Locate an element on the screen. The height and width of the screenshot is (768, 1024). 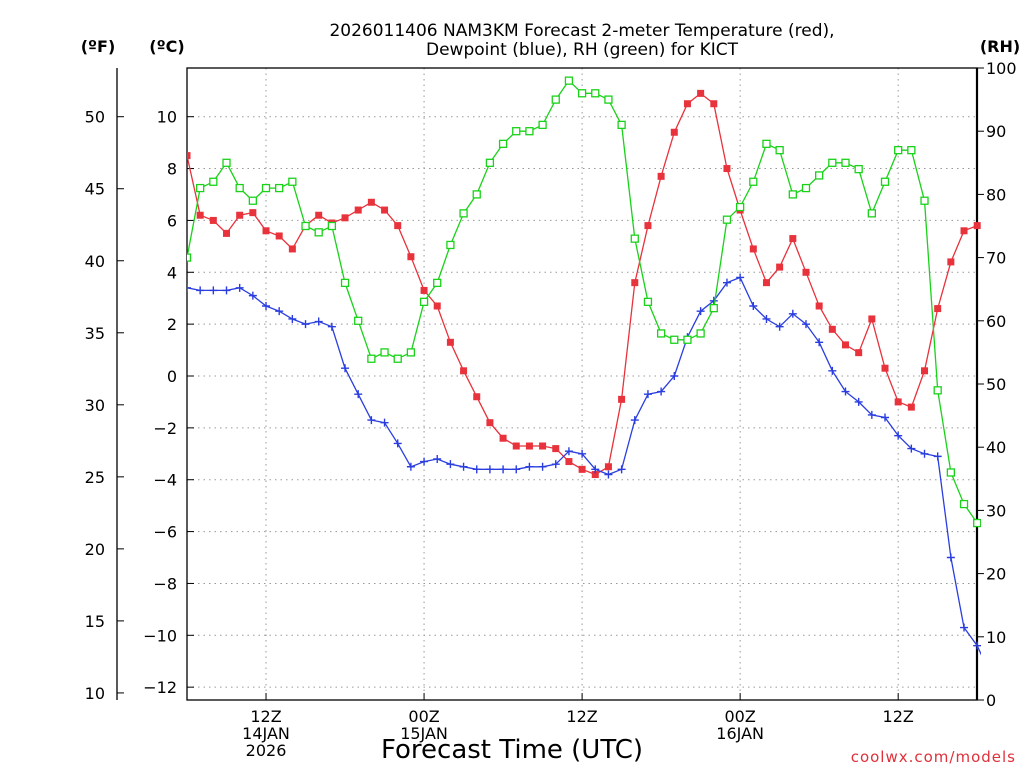
celsius-tick-label: −12 is located at coordinates (160, 687).